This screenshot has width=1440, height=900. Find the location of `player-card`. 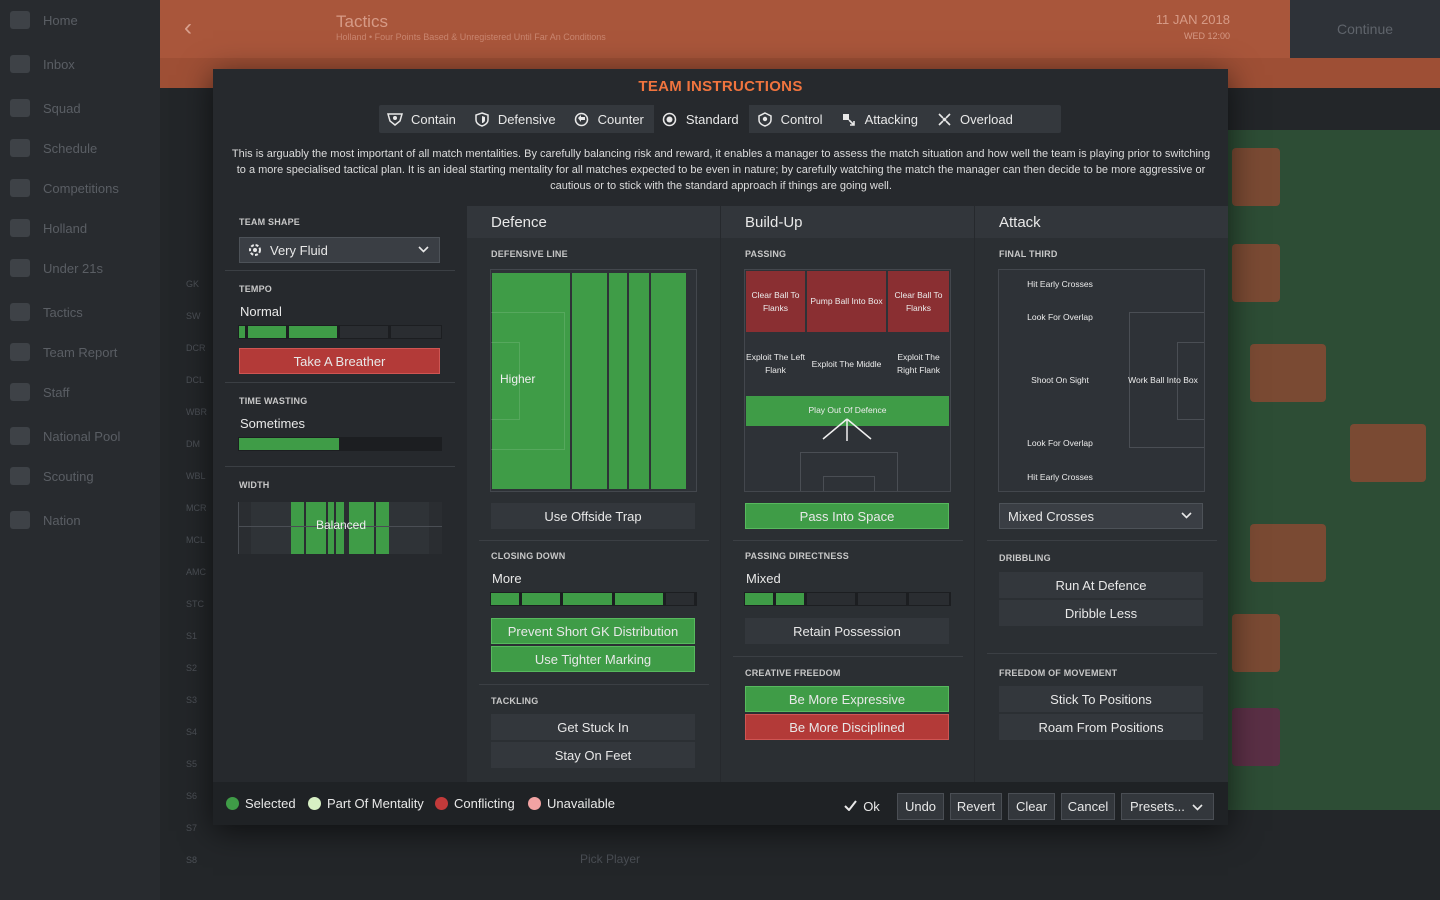

player-card is located at coordinates (1288, 373).